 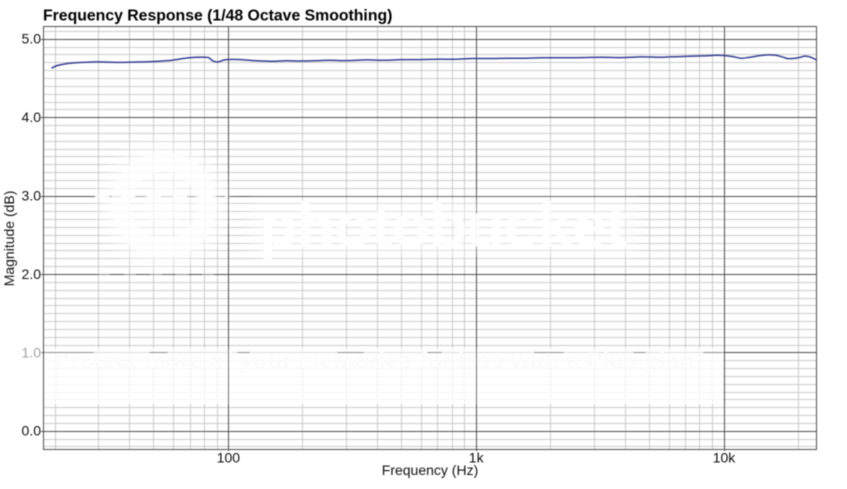 What do you see at coordinates (430, 470) in the screenshot?
I see `svg-text: Frequency (Hz)` at bounding box center [430, 470].